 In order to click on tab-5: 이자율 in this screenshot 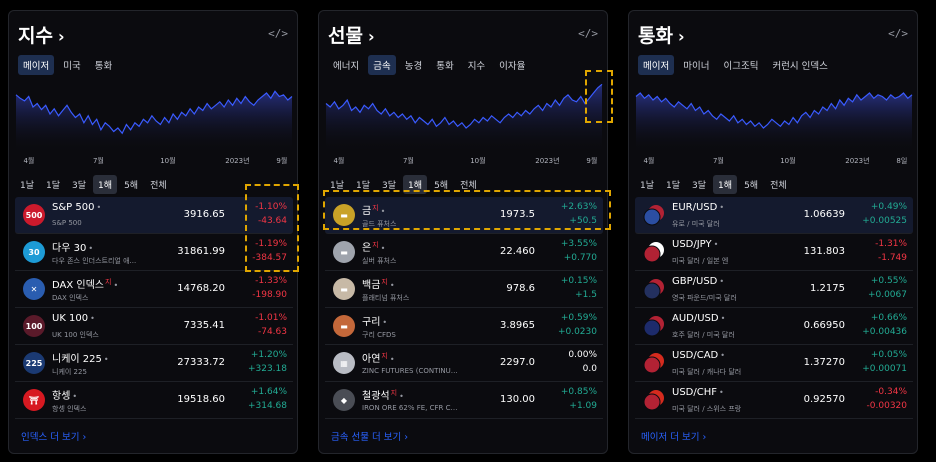, I will do `click(512, 66)`.